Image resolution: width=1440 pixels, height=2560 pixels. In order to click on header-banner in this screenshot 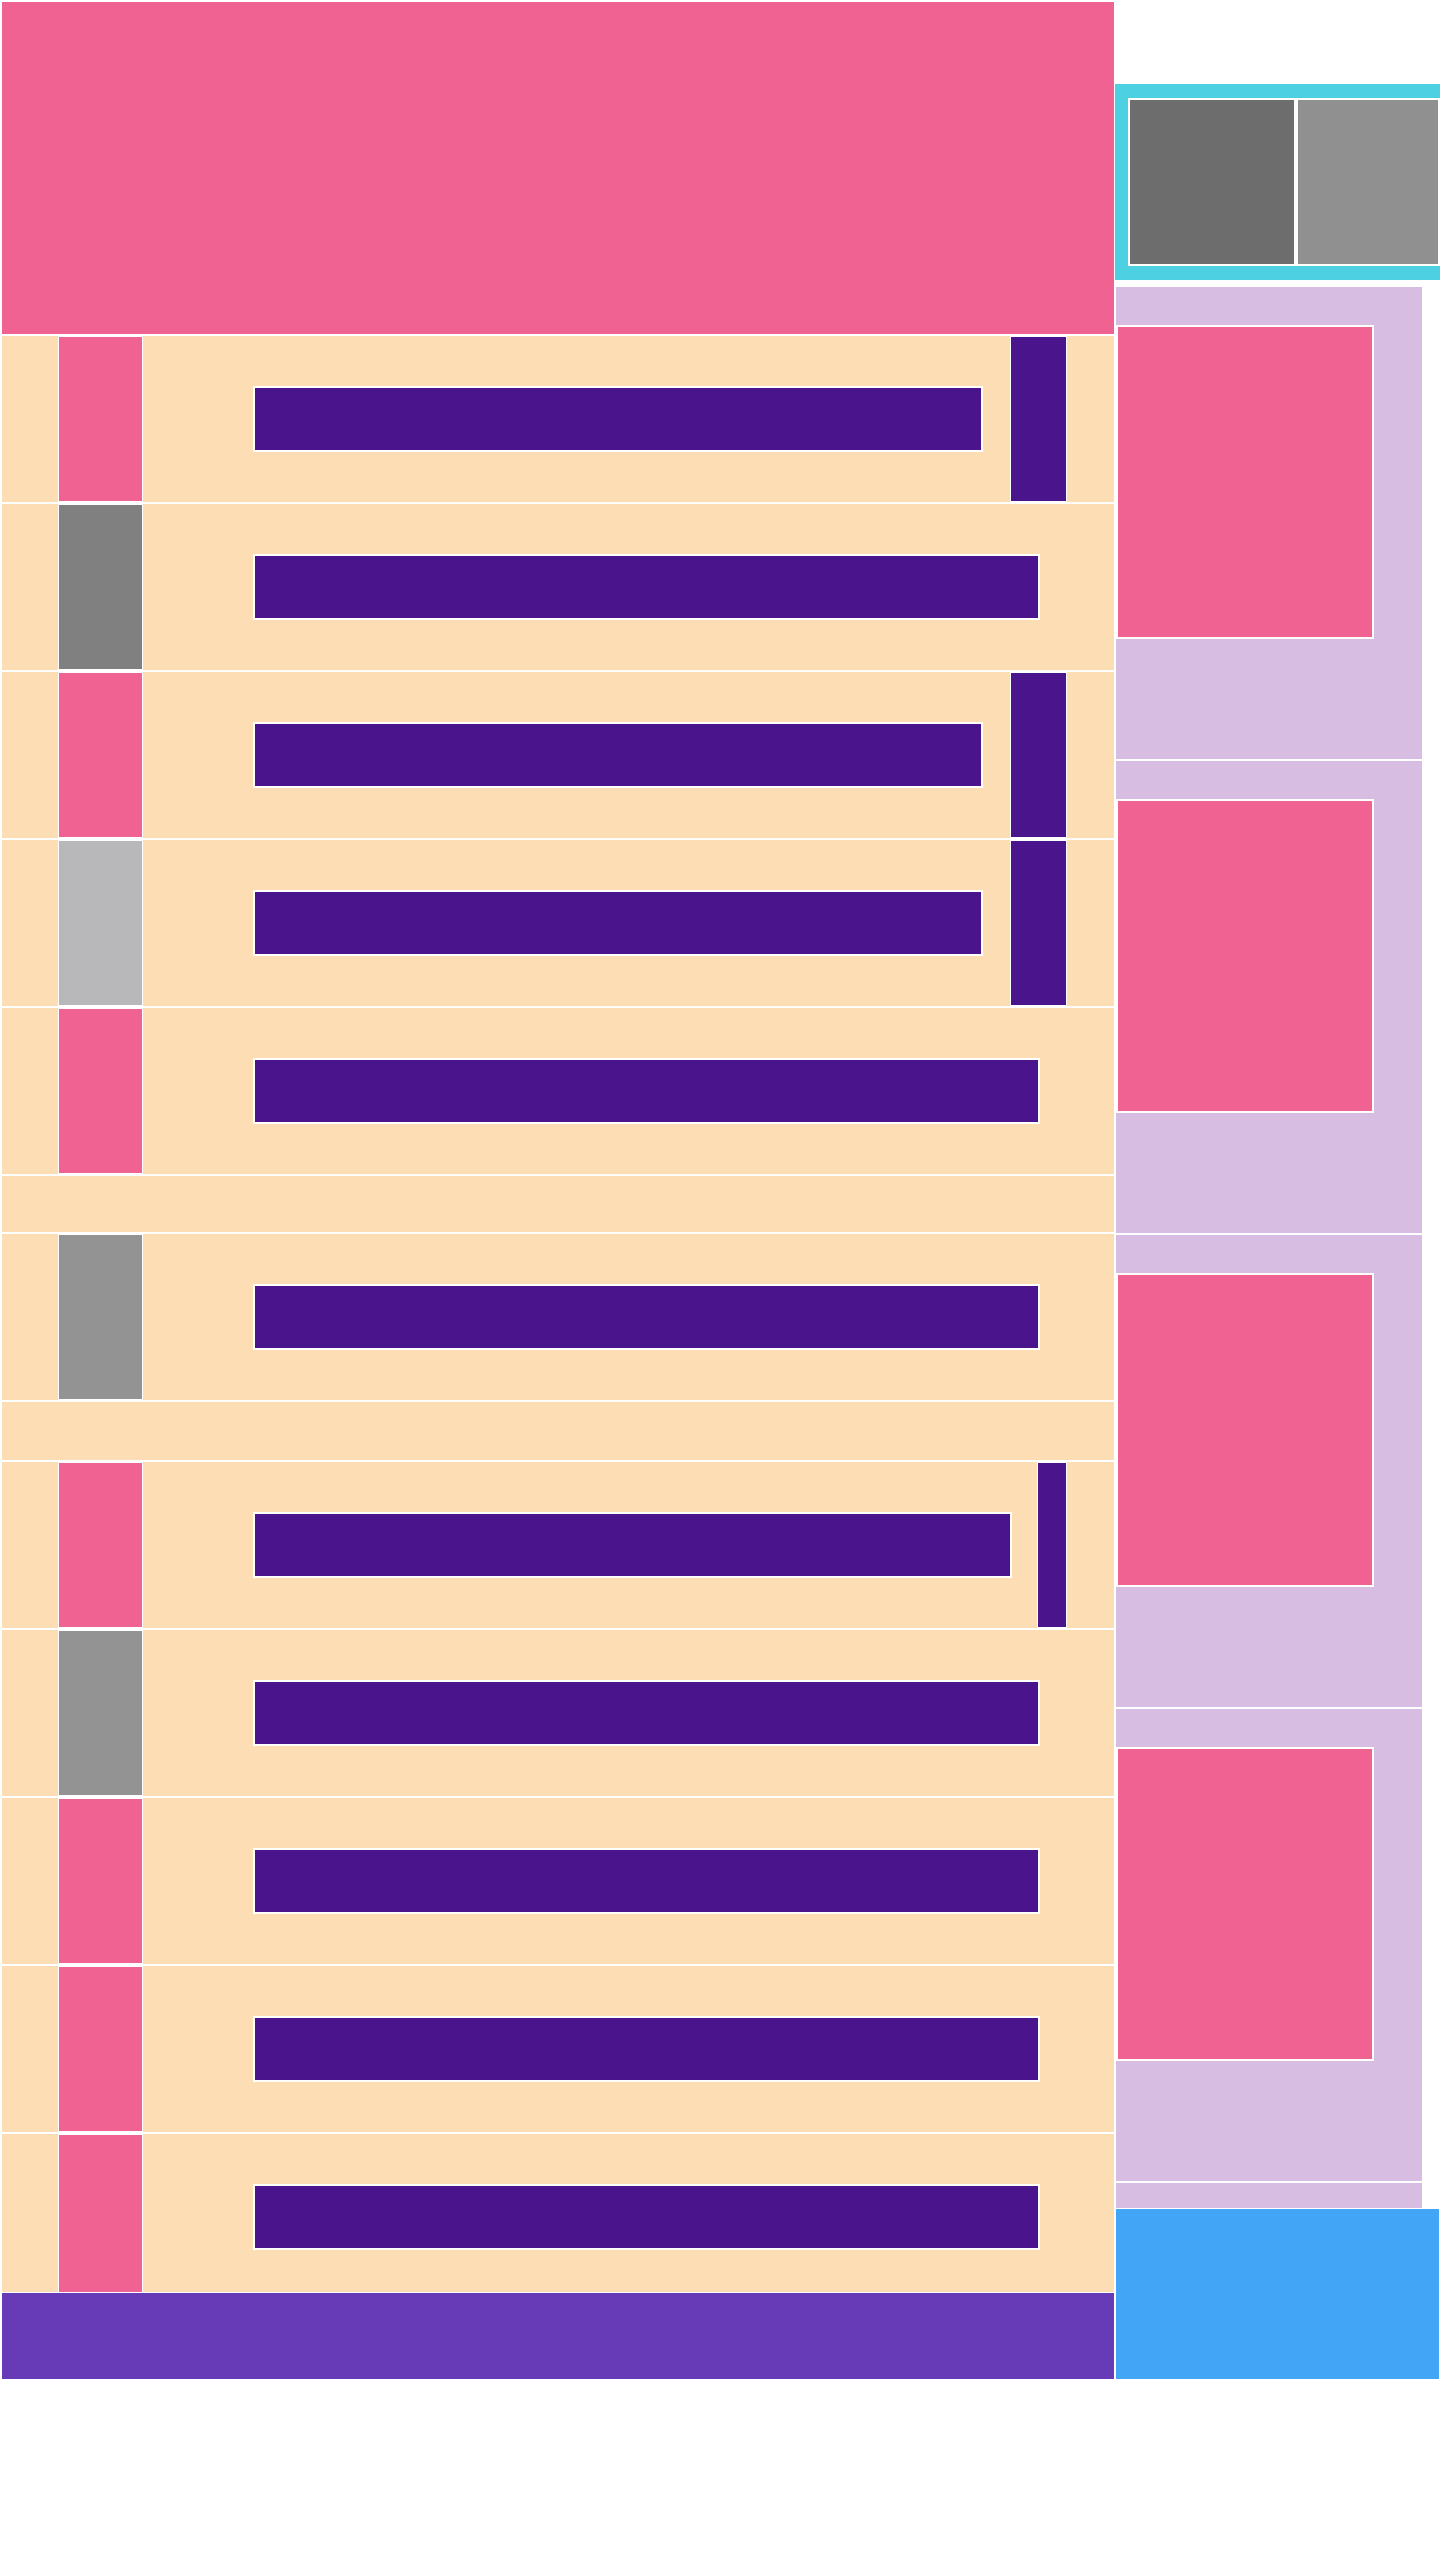, I will do `click(558, 168)`.